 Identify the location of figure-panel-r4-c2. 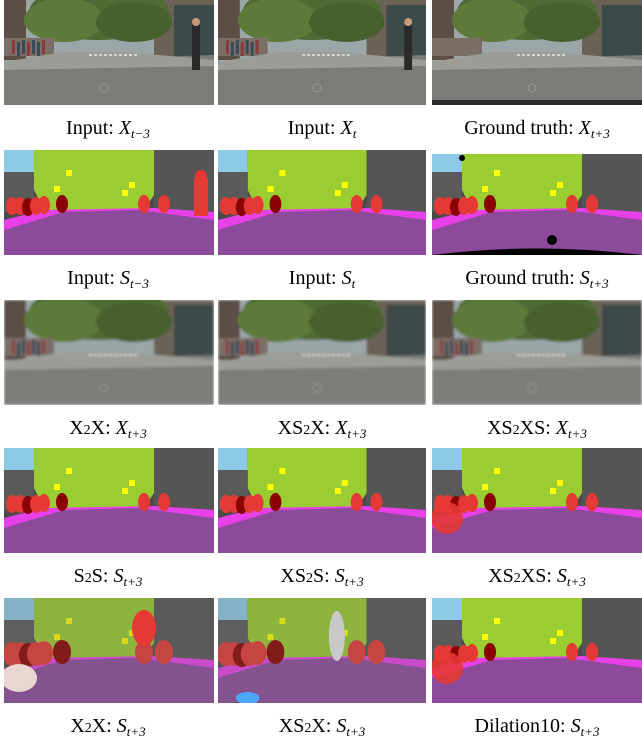
(322, 500).